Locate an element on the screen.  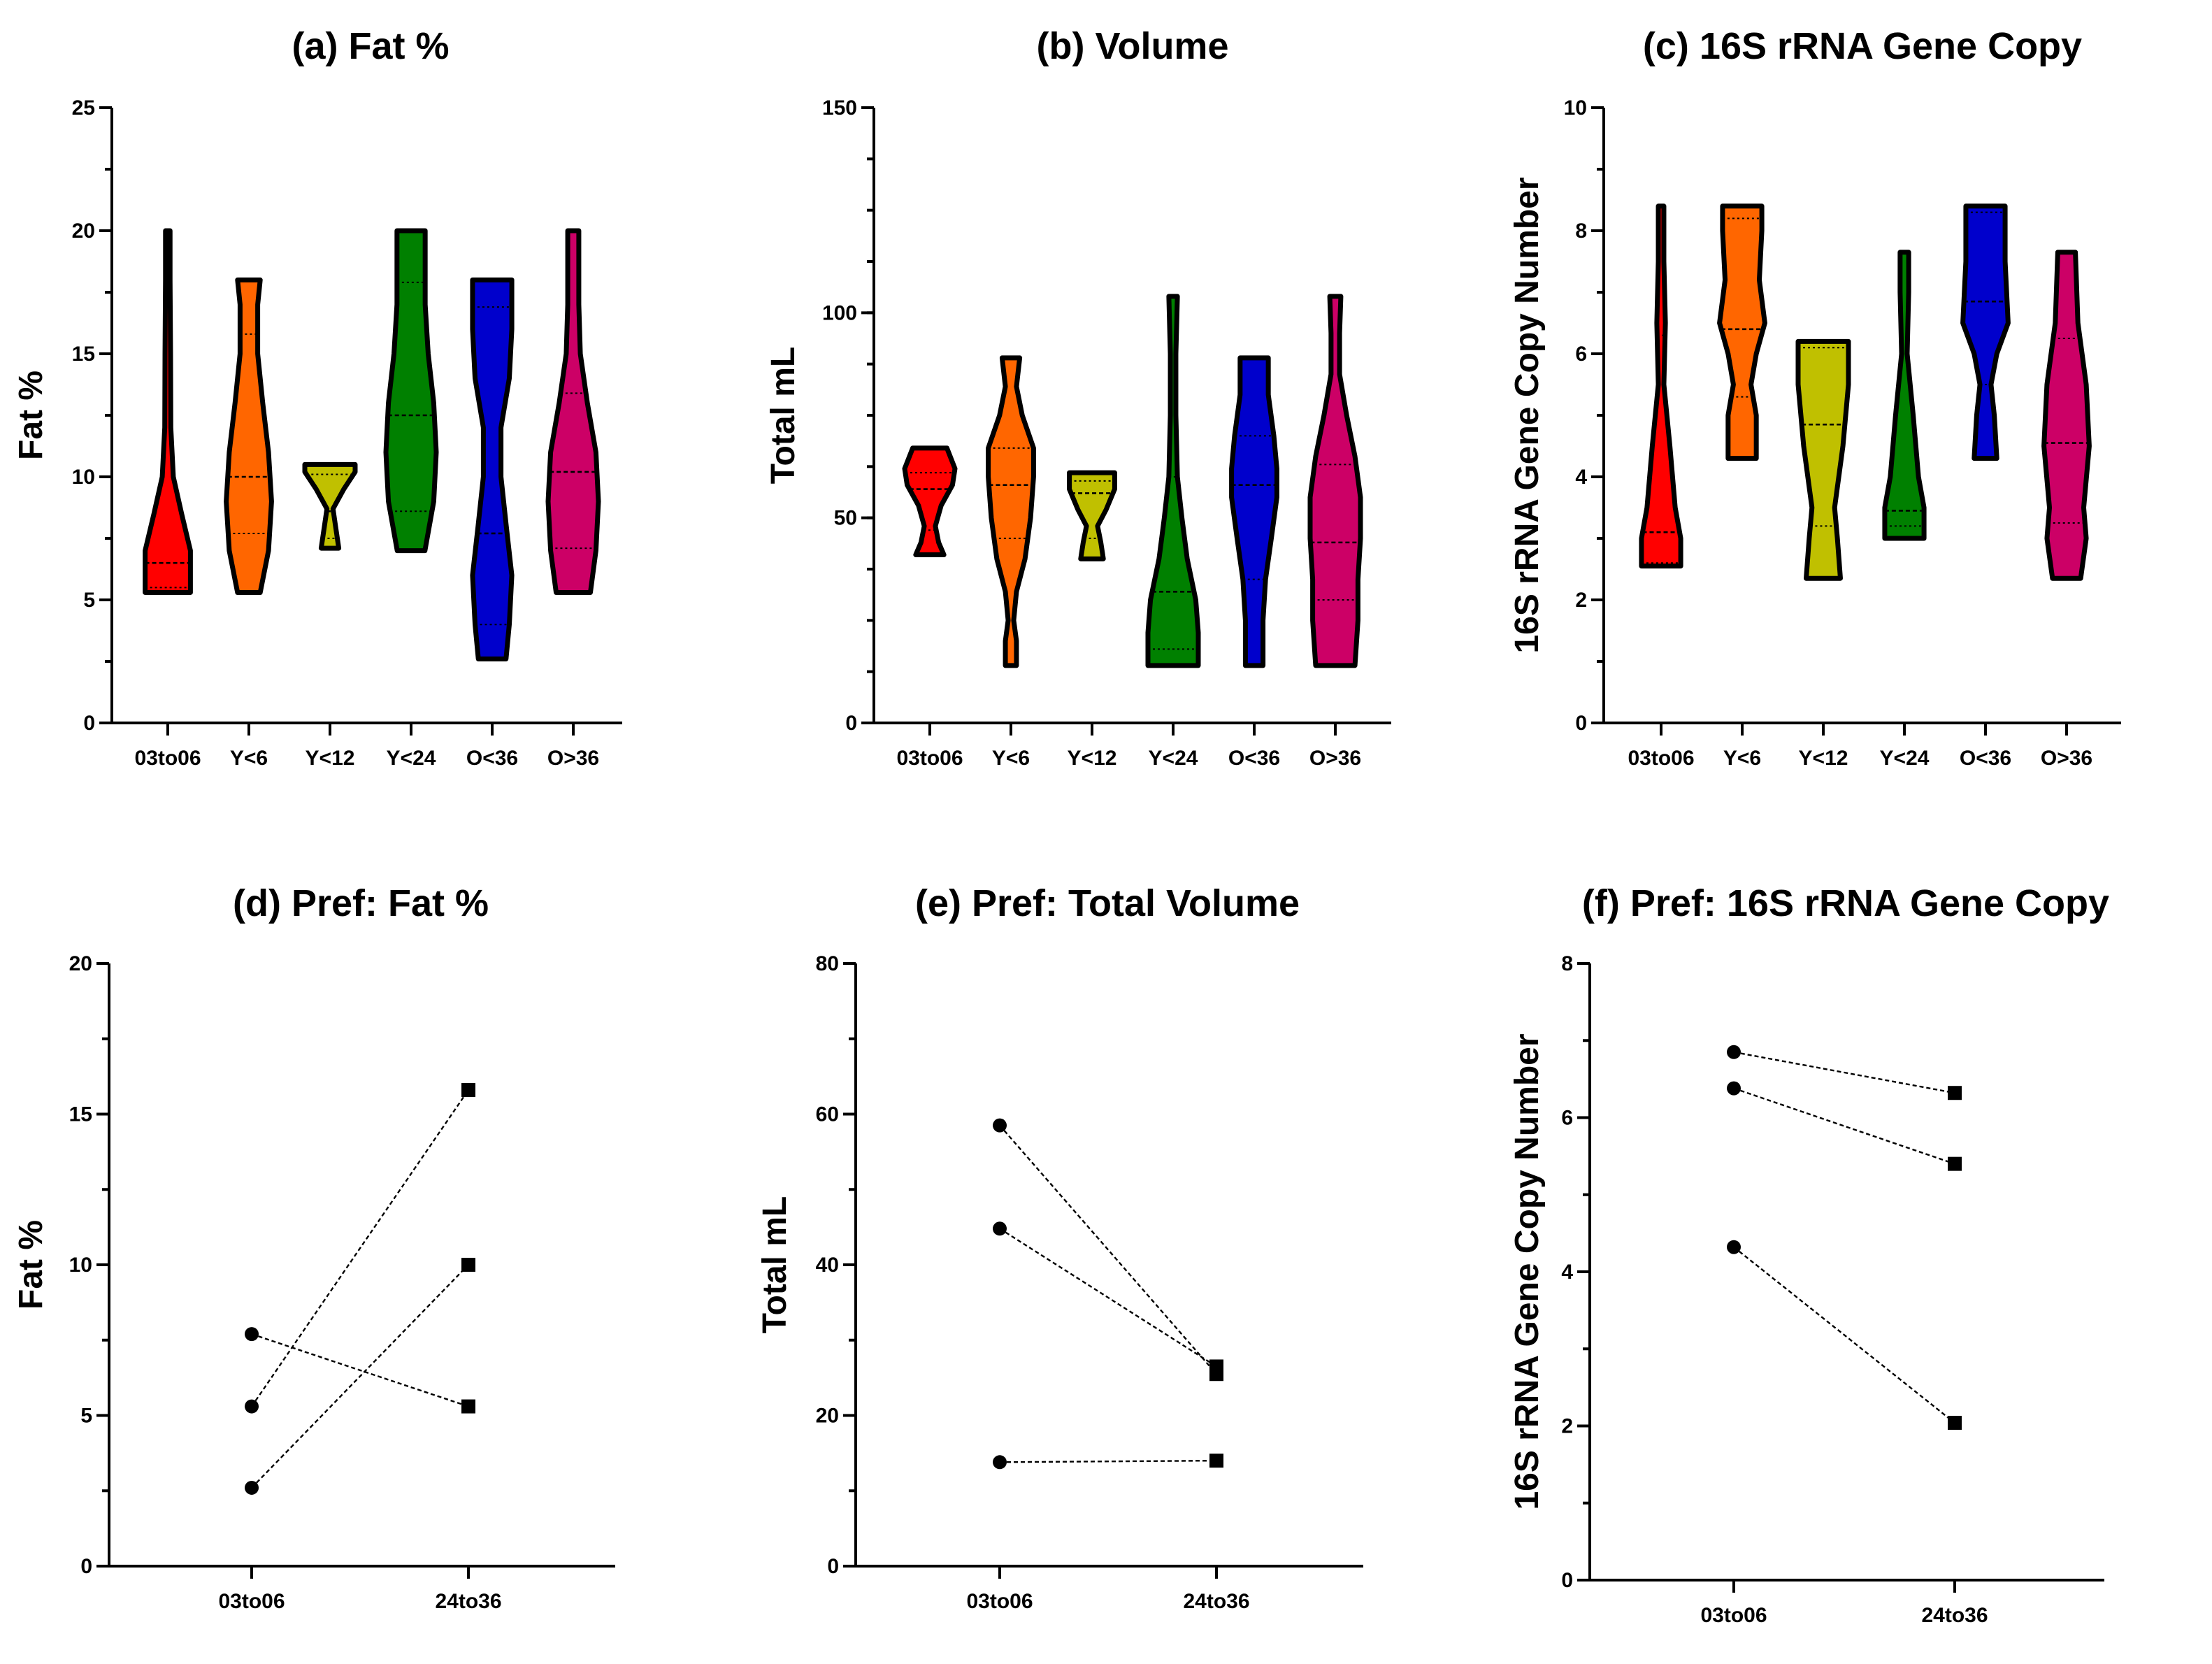
y-tick-label: 40 is located at coordinates (827, 1265).